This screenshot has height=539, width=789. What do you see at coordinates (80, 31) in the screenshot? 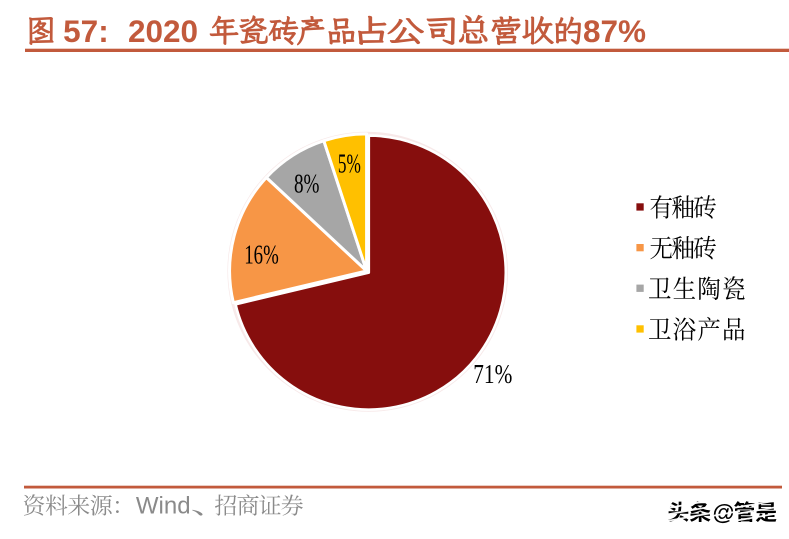
I see `svg-text: 57` at bounding box center [80, 31].